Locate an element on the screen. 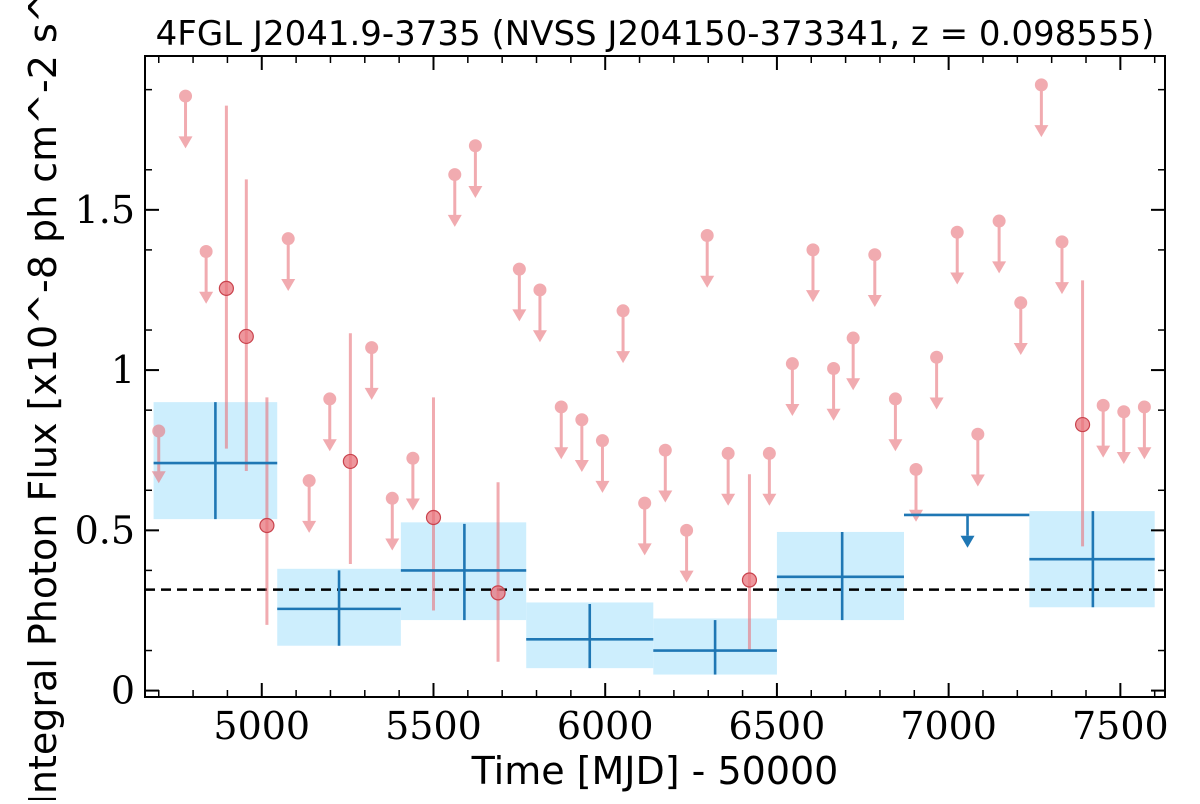 The height and width of the screenshot is (804, 1200). x-tick-label: 7000 is located at coordinates (948, 726).